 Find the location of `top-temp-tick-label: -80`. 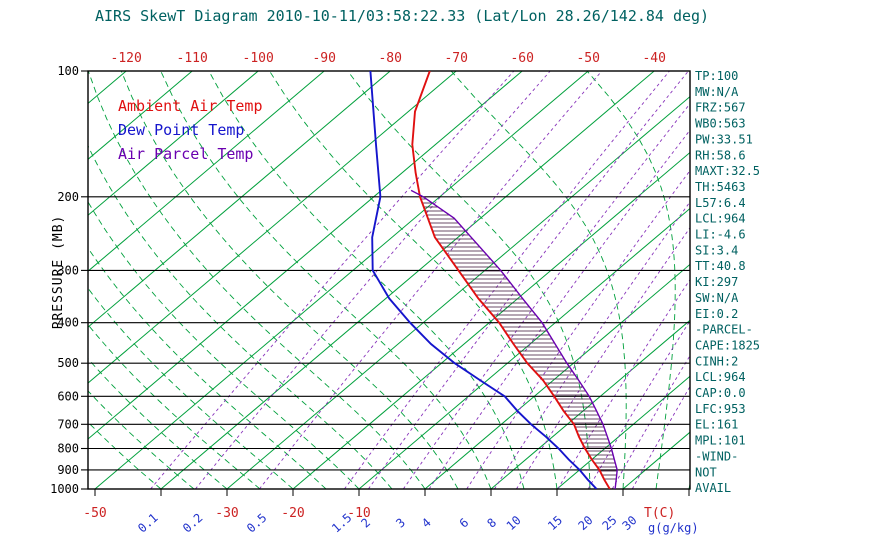

top-temp-tick-label: -80 is located at coordinates (389, 58).